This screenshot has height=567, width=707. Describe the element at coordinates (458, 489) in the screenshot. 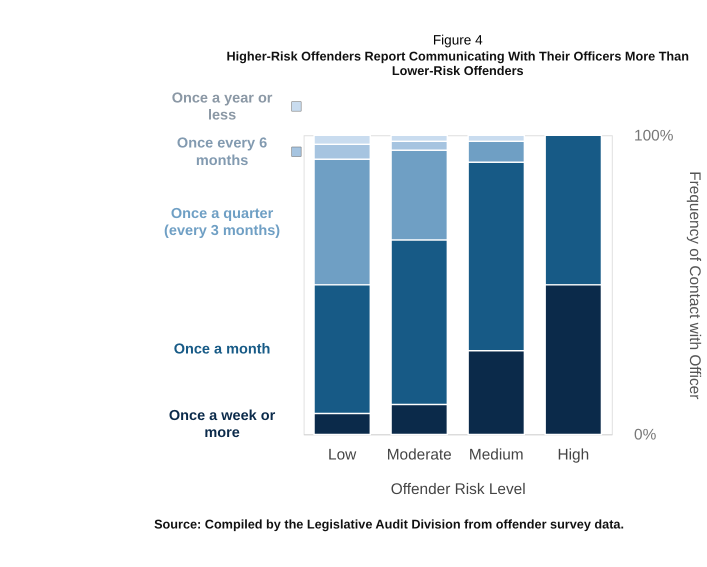

I see `x-axis-title: Offender Risk Level` at that location.